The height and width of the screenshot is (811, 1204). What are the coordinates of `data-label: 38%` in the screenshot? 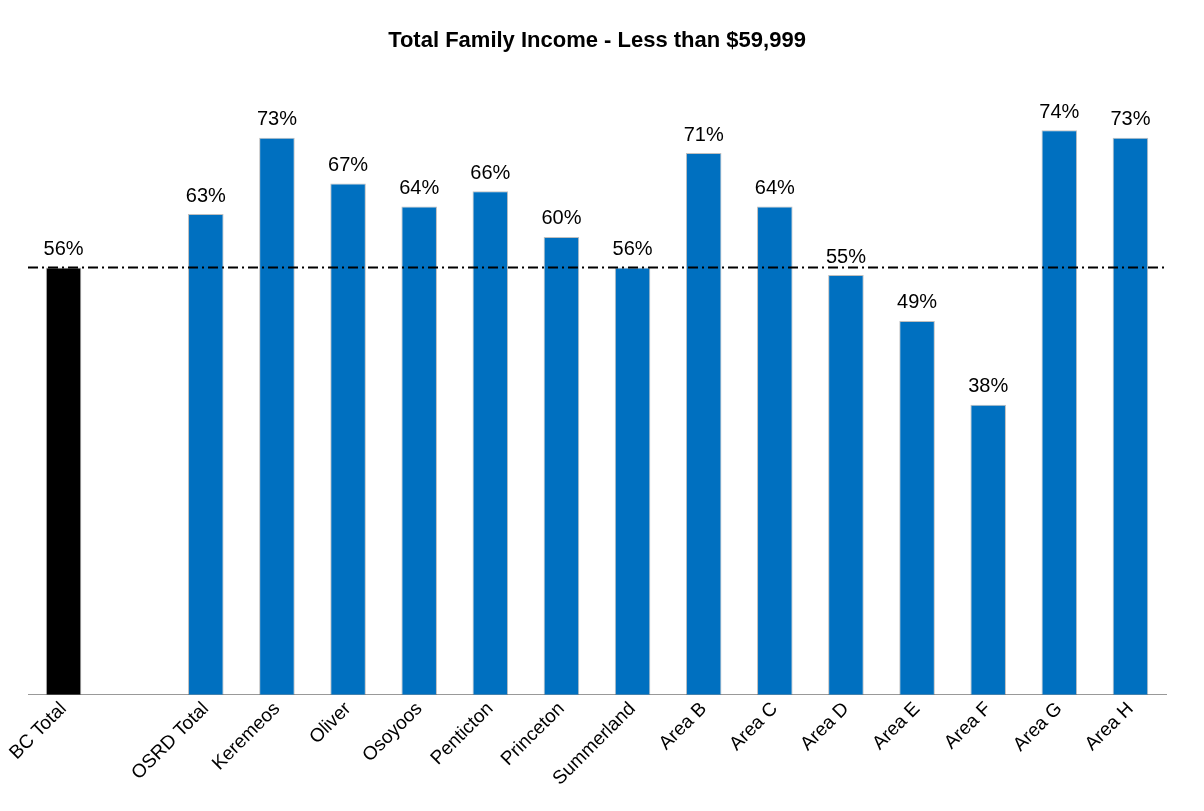 It's located at (988, 385).